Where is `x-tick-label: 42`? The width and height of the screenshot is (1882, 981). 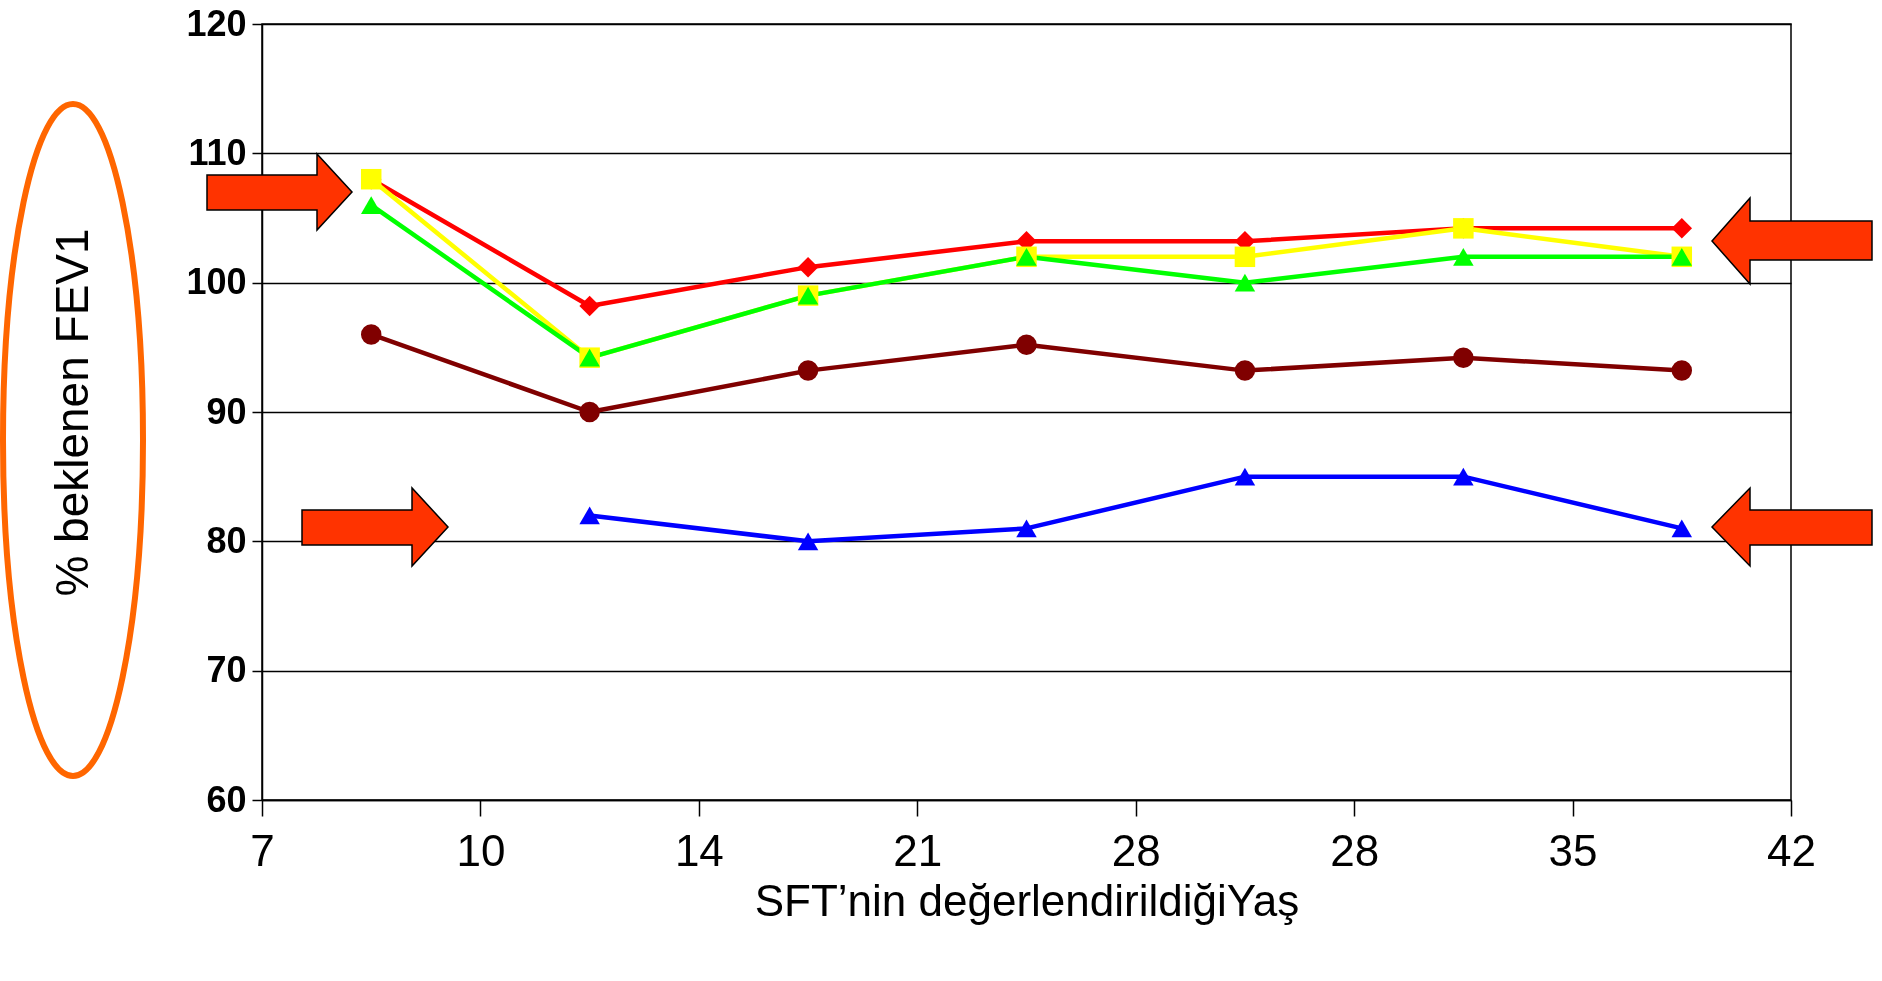
x-tick-label: 42 is located at coordinates (1791, 850).